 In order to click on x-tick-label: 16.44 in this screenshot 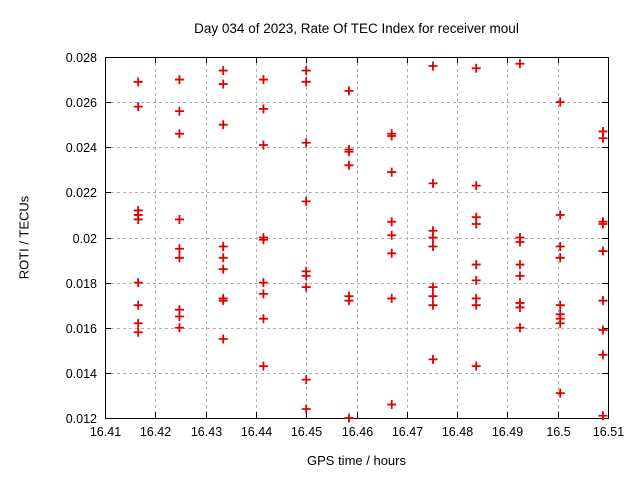, I will do `click(256, 432)`.